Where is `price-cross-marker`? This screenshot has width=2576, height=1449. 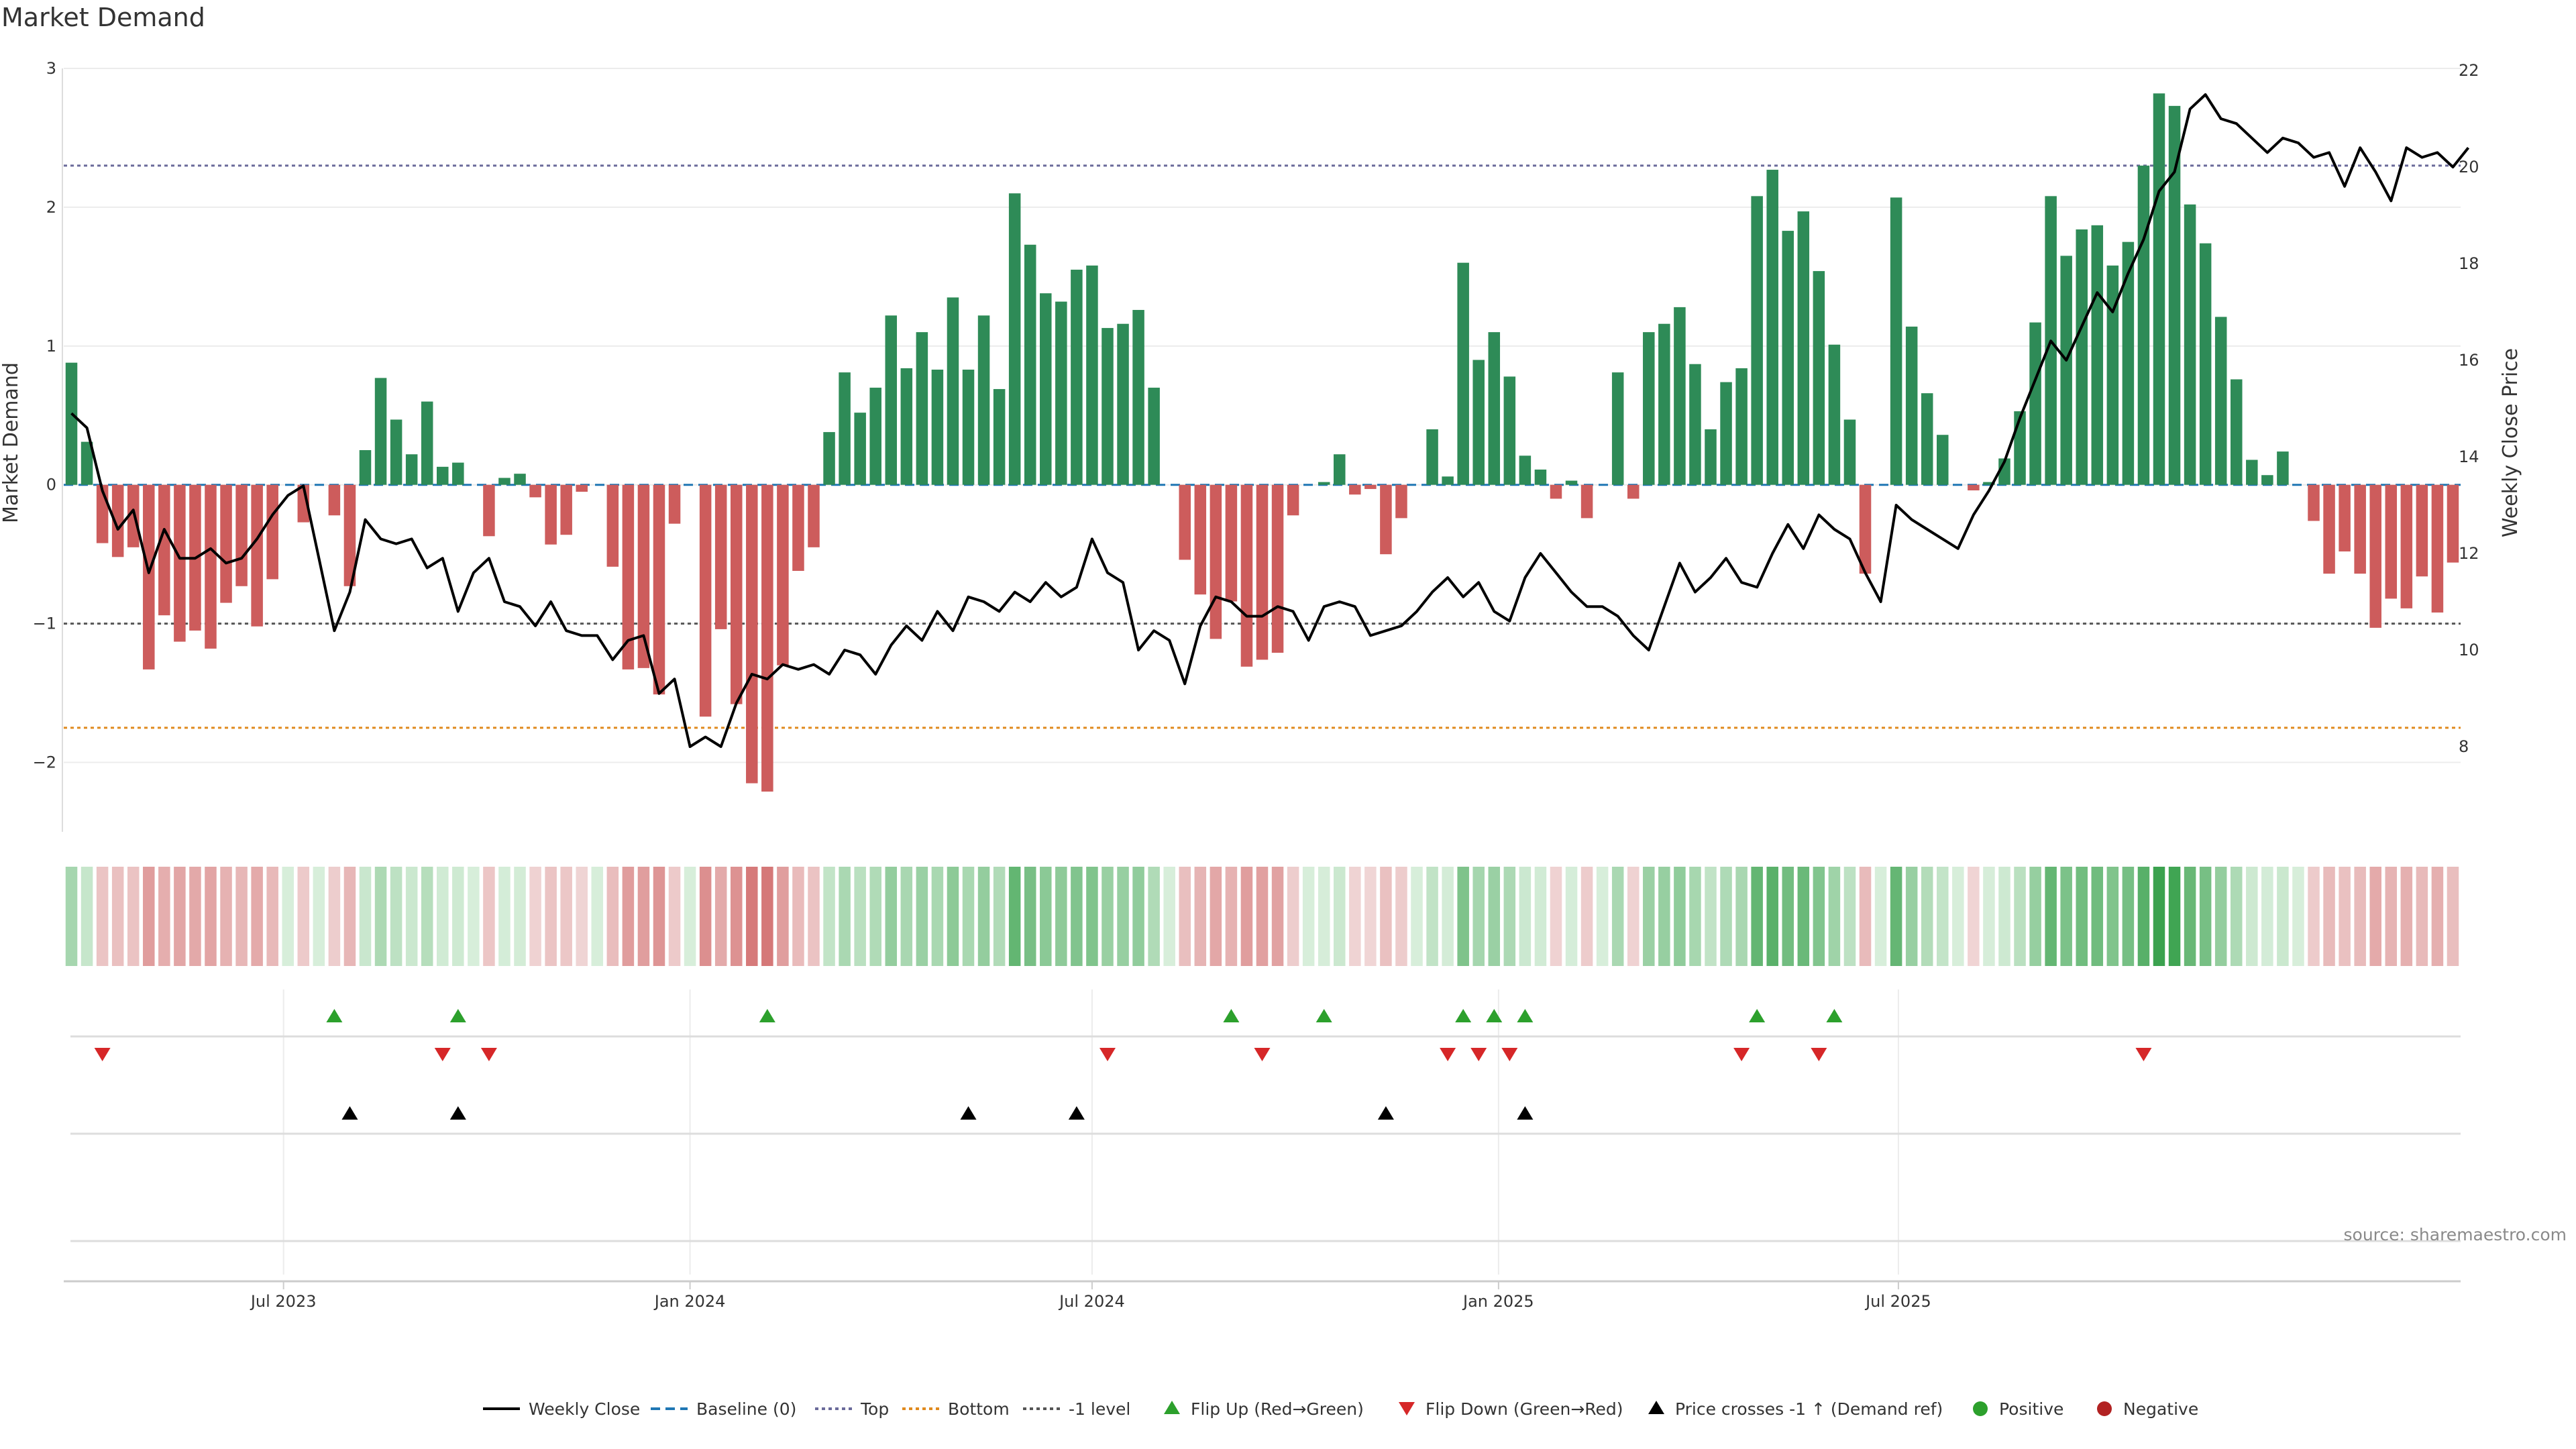
price-cross-marker is located at coordinates (1076, 1113).